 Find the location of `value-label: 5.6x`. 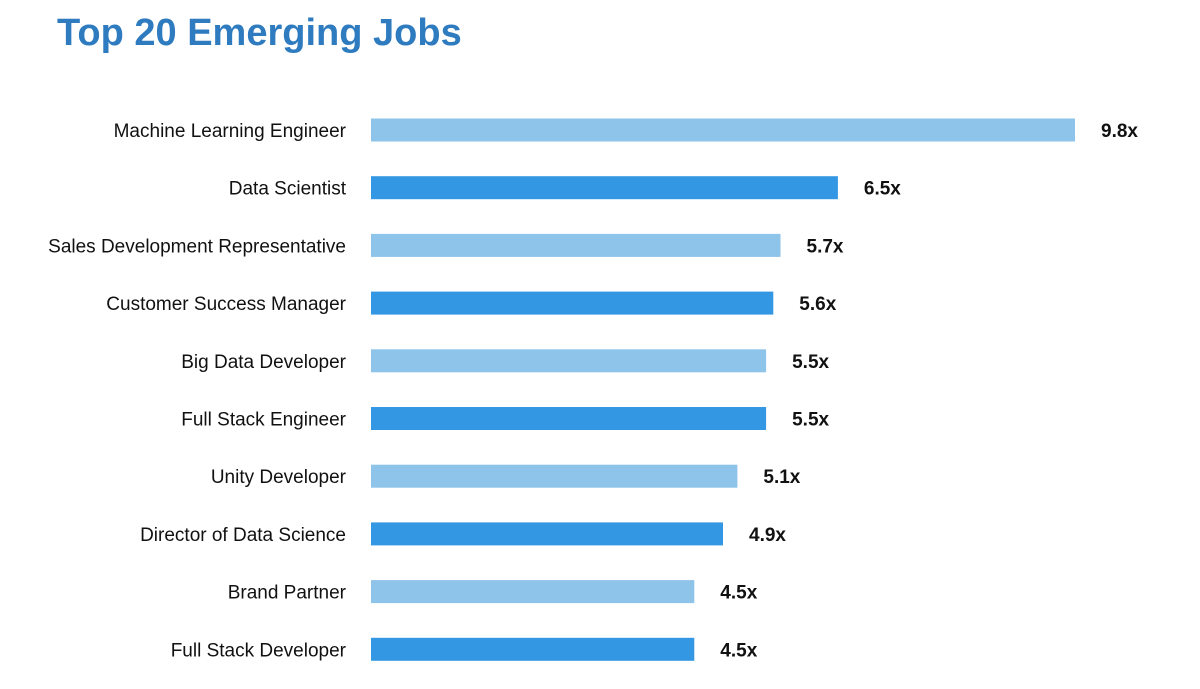

value-label: 5.6x is located at coordinates (817, 304).